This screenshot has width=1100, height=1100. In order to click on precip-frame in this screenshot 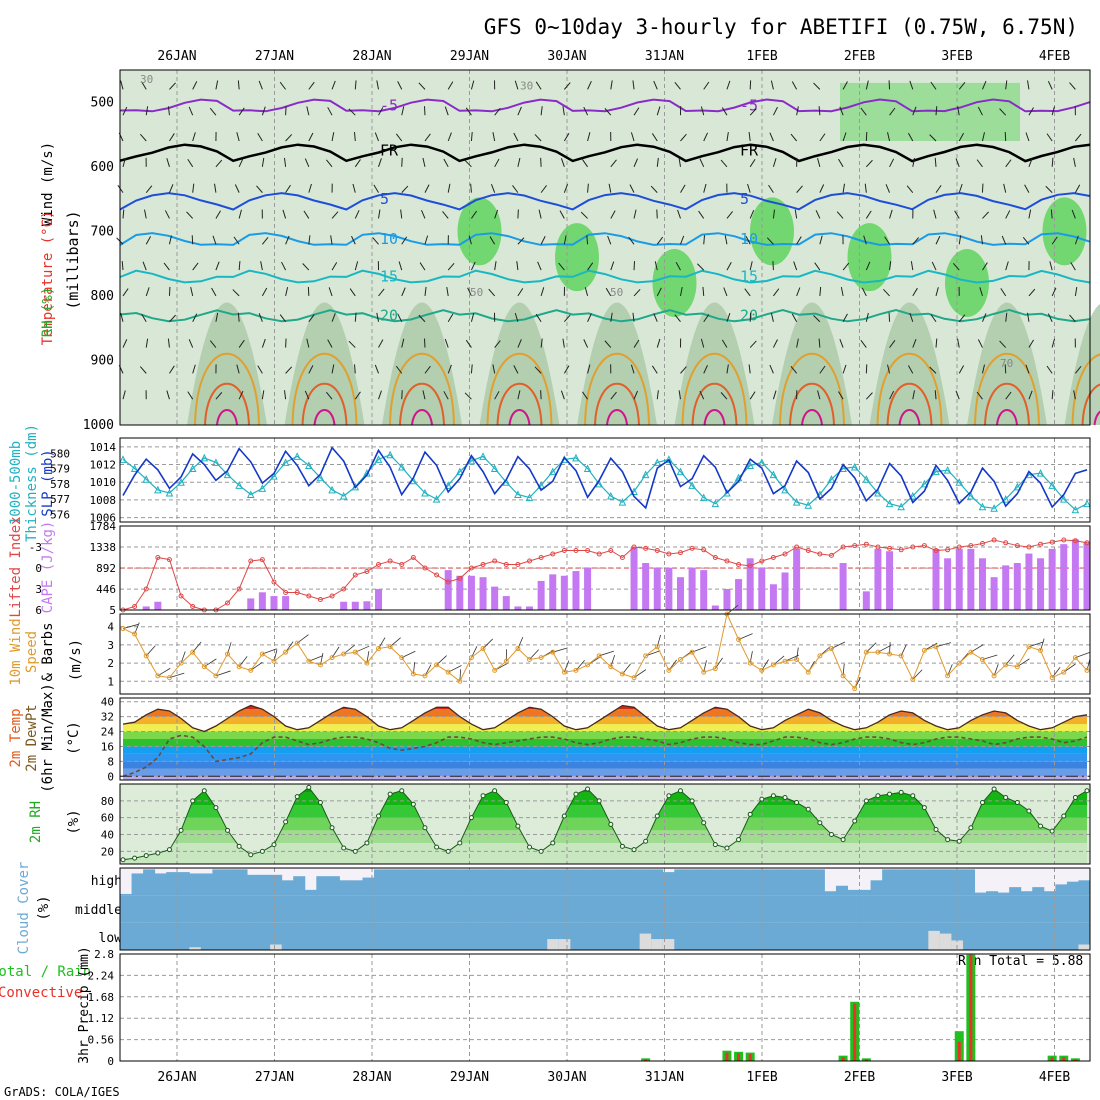, I will do `click(605, 1007)`.